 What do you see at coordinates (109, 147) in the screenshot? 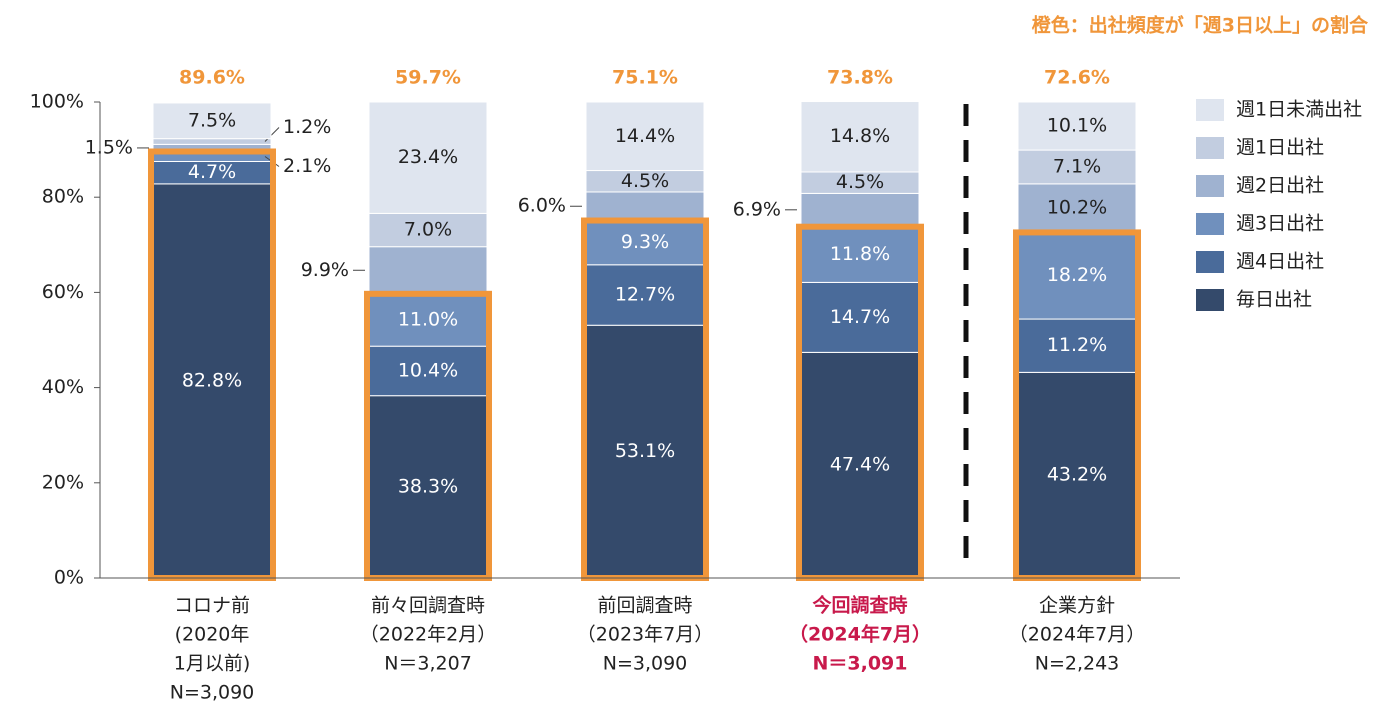
I see `value-label: 1.5%` at bounding box center [109, 147].